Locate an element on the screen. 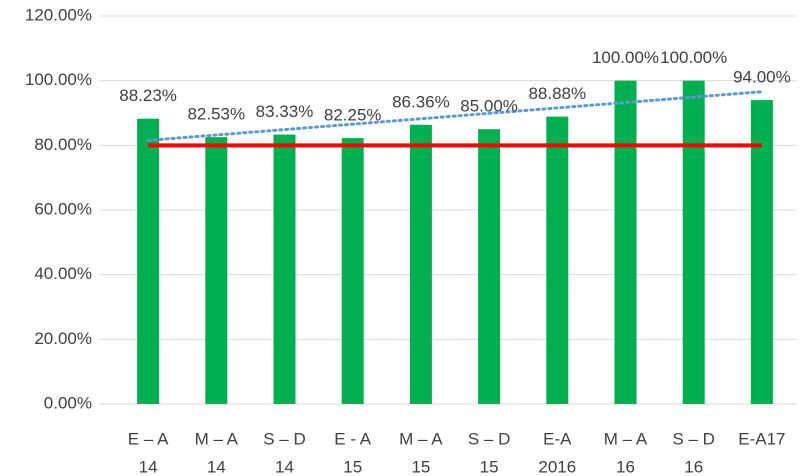  trendline is located at coordinates (455, 116).